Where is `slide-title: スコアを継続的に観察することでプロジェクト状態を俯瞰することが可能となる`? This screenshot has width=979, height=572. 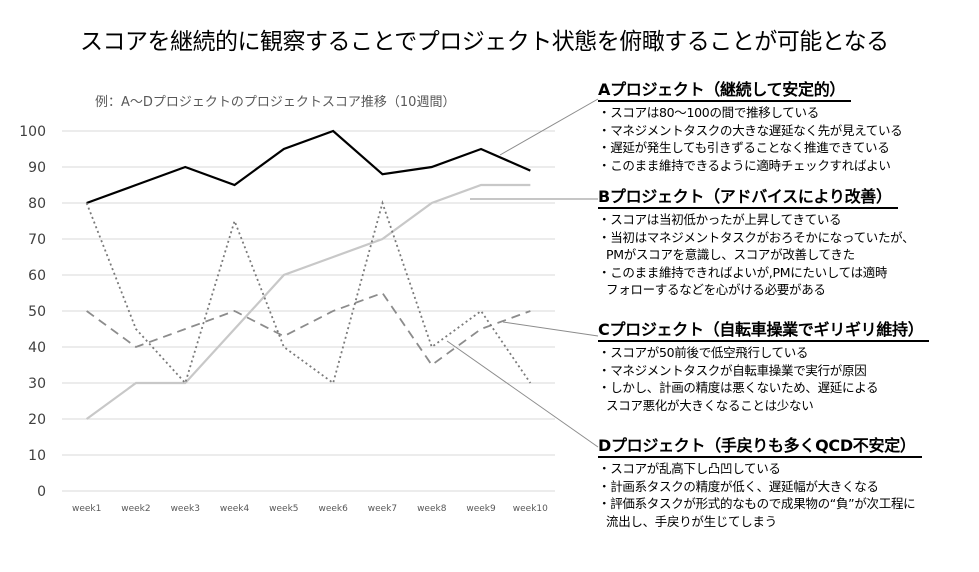
slide-title: スコアを継続的に観察することでプロジェクト状態を俯瞰することが可能となる is located at coordinates (484, 42).